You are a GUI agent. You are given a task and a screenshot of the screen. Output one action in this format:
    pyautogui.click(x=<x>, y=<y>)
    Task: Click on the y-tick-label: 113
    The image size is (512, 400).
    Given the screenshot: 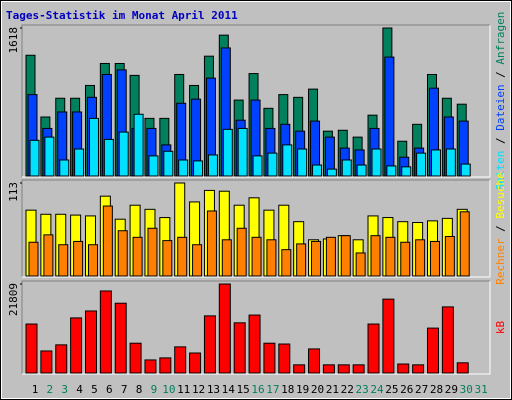 What is the action you would take?
    pyautogui.click(x=13, y=192)
    